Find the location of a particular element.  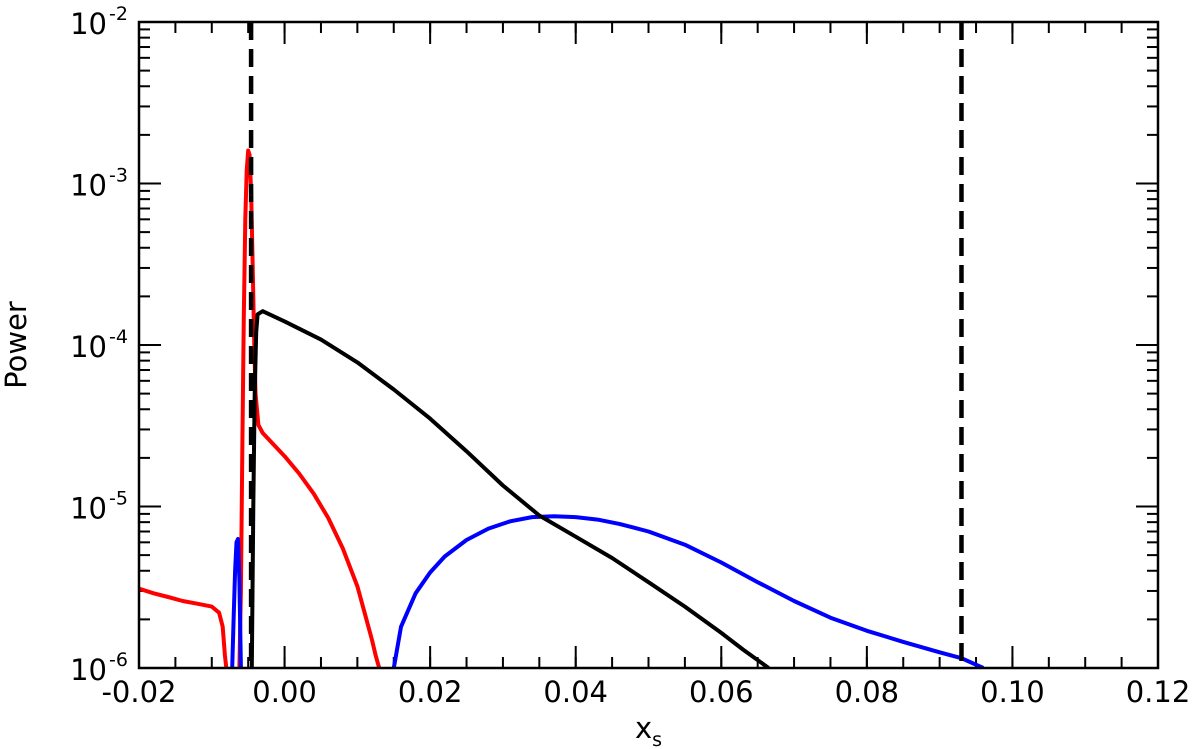

y-tick-exponent: -2 is located at coordinates (118, 14).